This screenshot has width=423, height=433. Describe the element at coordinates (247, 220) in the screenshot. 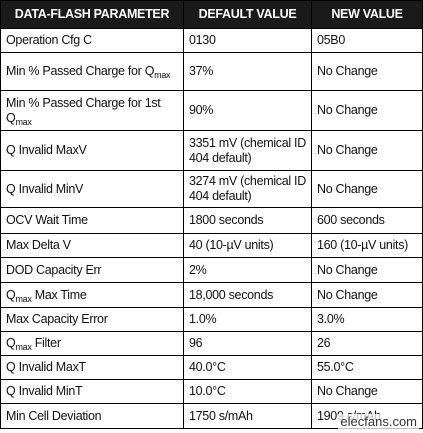

I see `table-cell: 1800 seconds` at that location.